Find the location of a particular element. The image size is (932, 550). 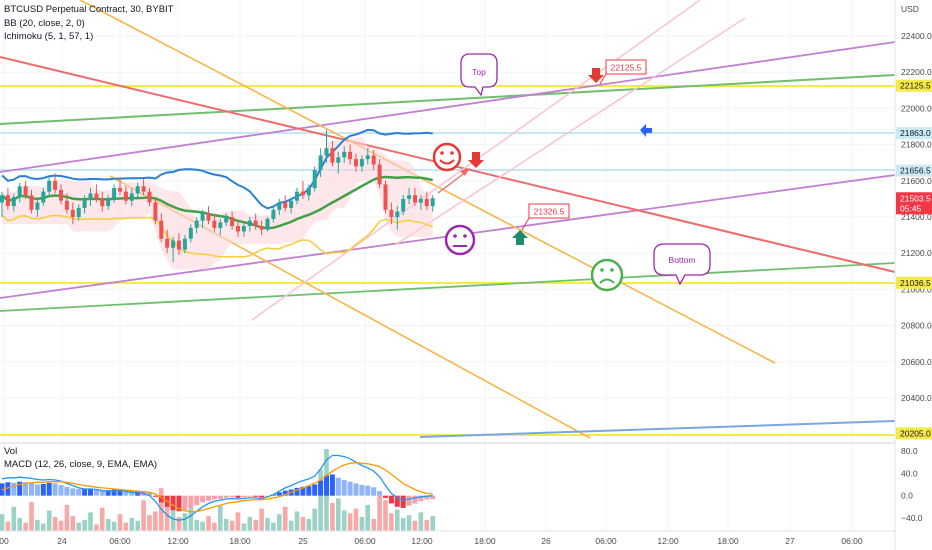

macd-legend: MACD (12, 26, close, 9, EMA, EMA) is located at coordinates (80, 464).